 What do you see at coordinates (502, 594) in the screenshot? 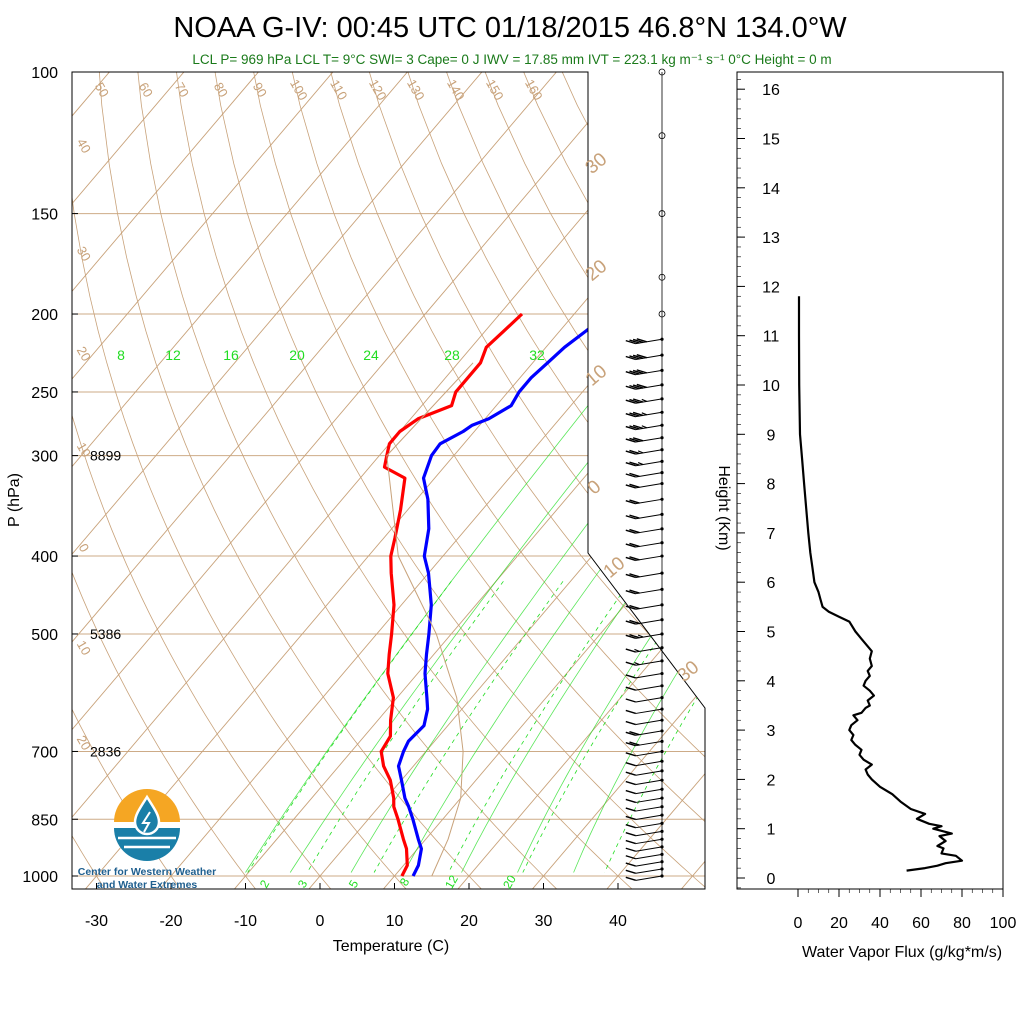
I see `dewpoint-profile` at bounding box center [502, 594].